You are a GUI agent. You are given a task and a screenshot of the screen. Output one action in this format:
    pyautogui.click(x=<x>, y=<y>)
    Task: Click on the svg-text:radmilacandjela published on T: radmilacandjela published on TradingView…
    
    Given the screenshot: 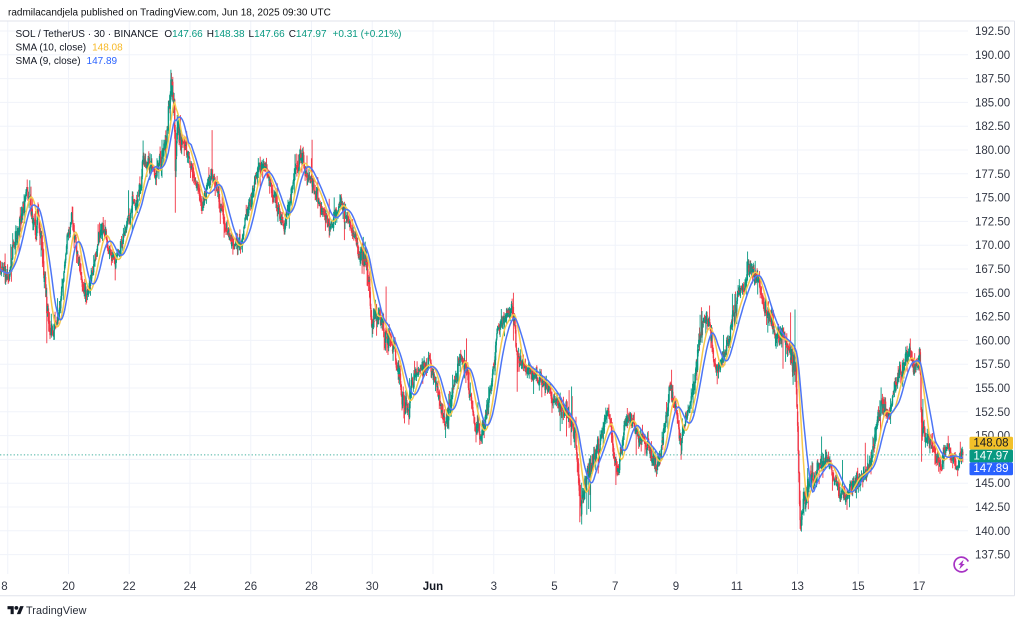 What is the action you would take?
    pyautogui.click(x=169, y=13)
    